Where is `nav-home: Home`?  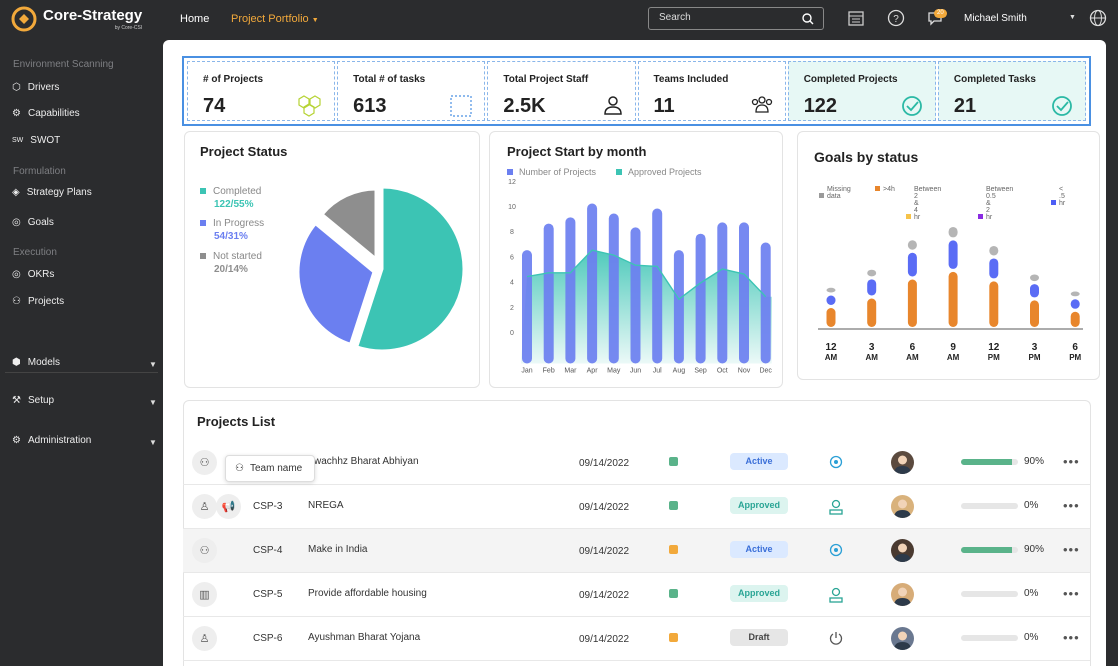 nav-home: Home is located at coordinates (195, 19).